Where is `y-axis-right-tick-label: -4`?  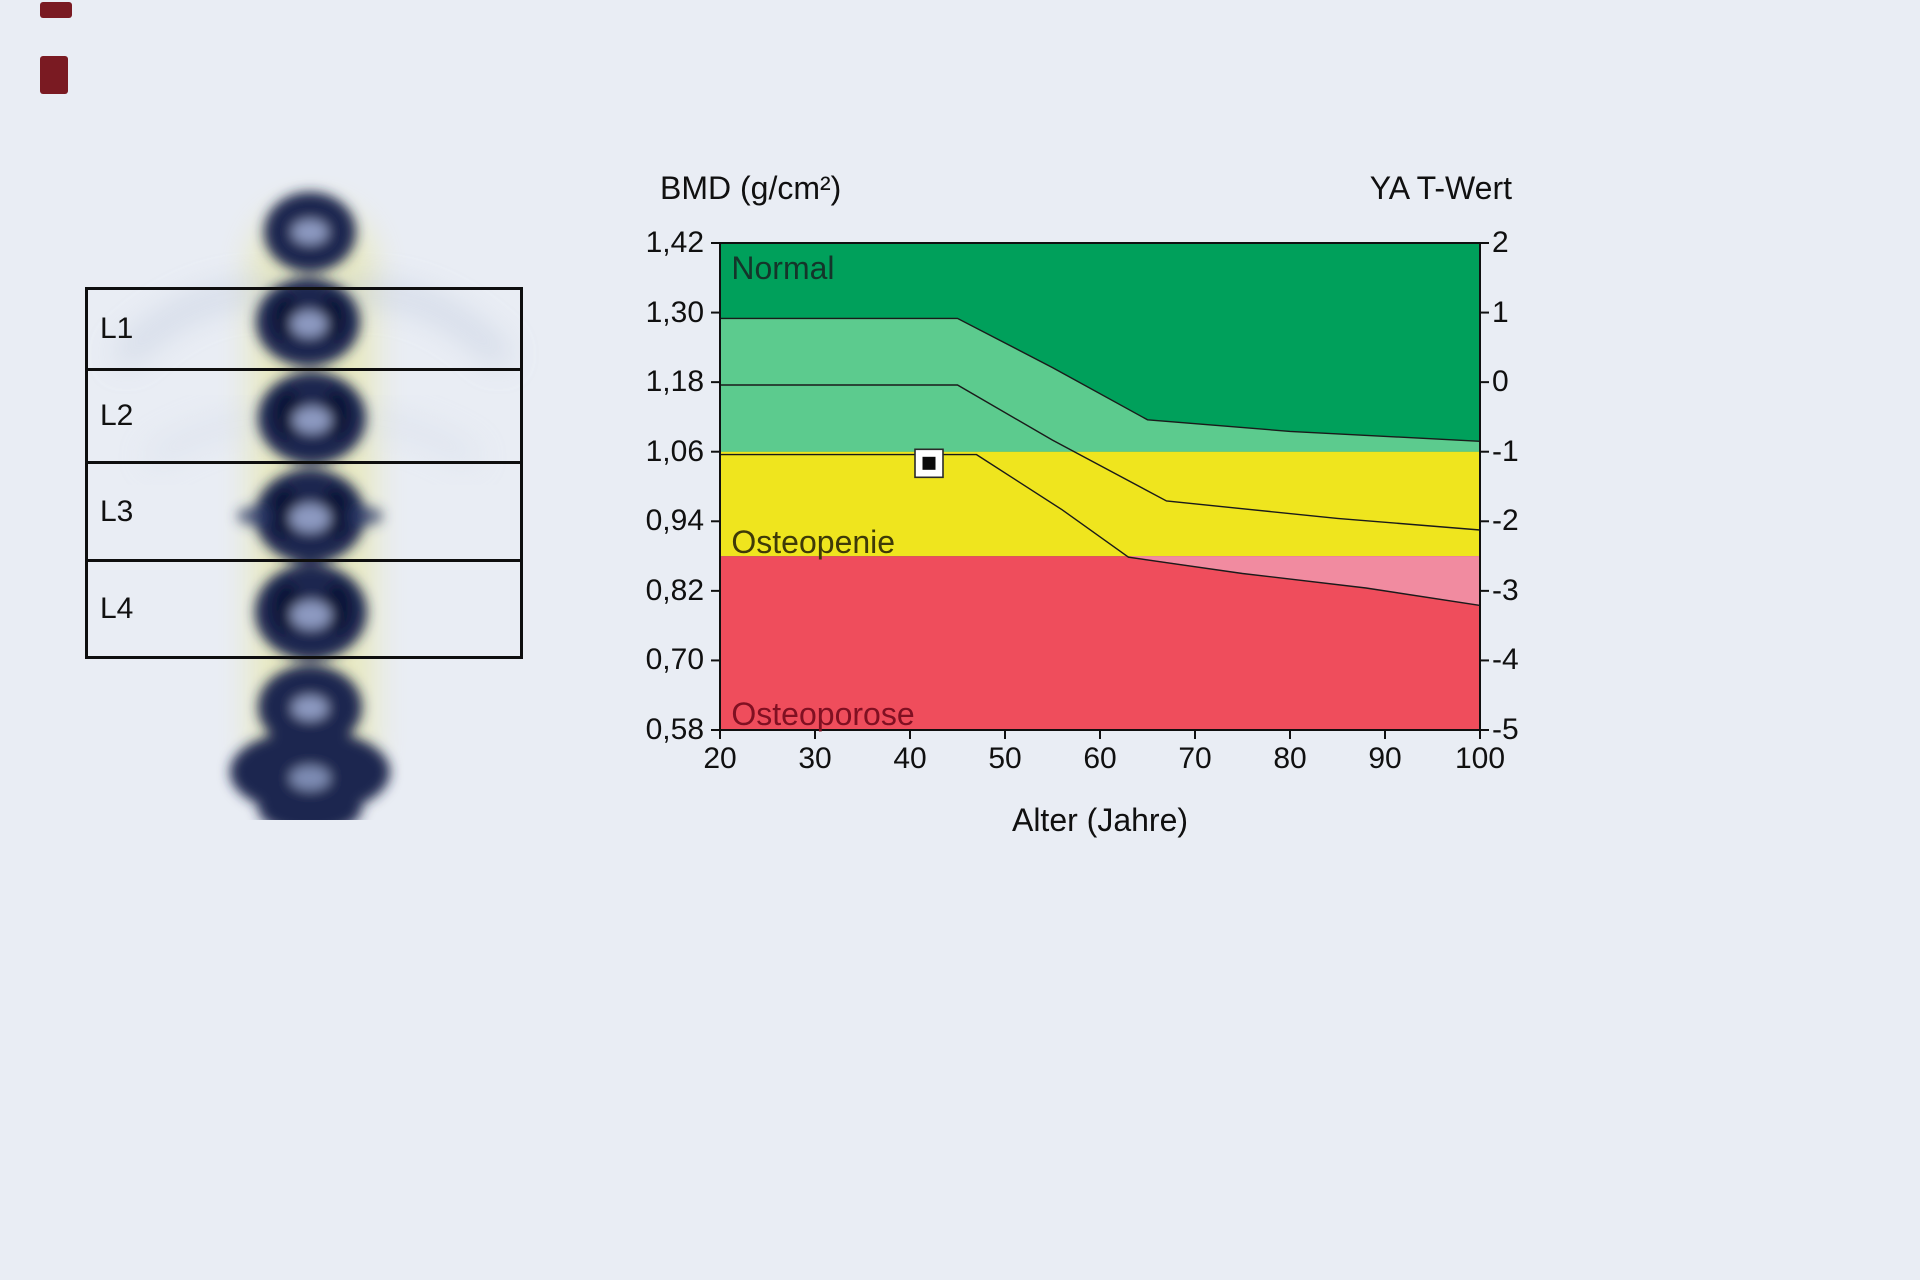
y-axis-right-tick-label: -4 is located at coordinates (1505, 660).